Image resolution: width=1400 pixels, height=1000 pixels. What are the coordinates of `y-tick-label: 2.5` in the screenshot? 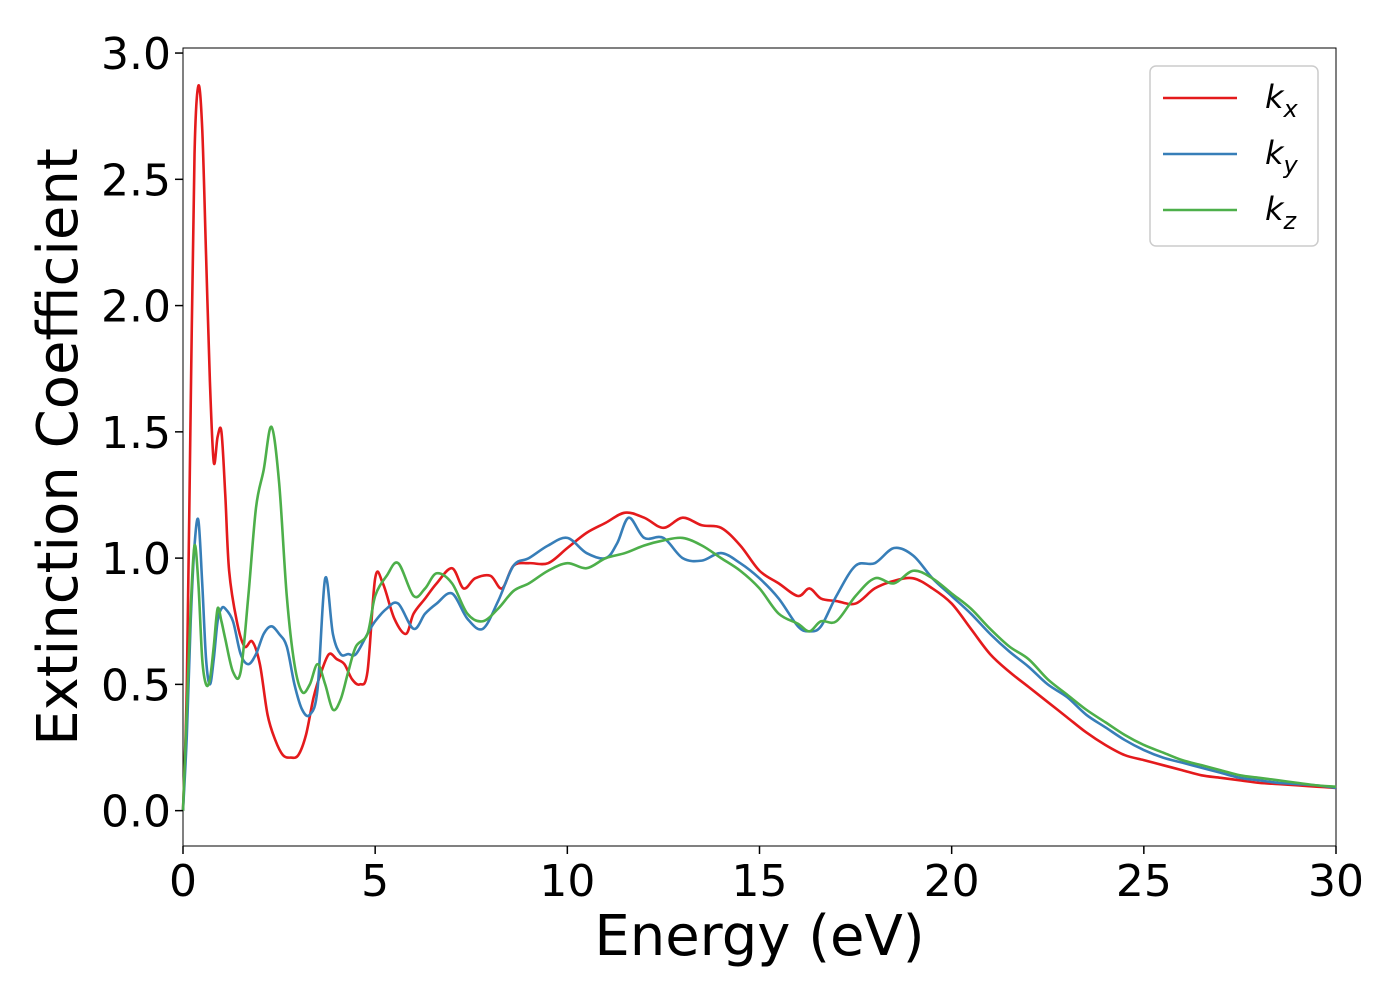 It's located at (136, 180).